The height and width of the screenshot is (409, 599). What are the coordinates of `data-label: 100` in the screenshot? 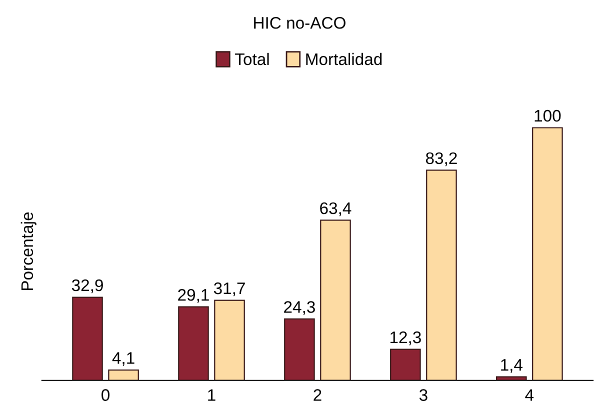 It's located at (547, 116).